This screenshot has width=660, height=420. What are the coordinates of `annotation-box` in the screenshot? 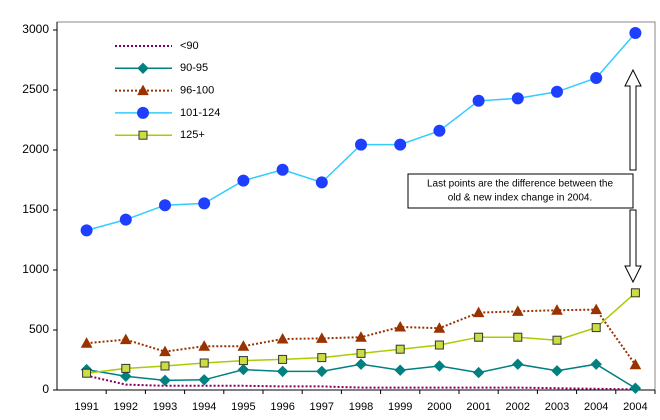 It's located at (520, 191).